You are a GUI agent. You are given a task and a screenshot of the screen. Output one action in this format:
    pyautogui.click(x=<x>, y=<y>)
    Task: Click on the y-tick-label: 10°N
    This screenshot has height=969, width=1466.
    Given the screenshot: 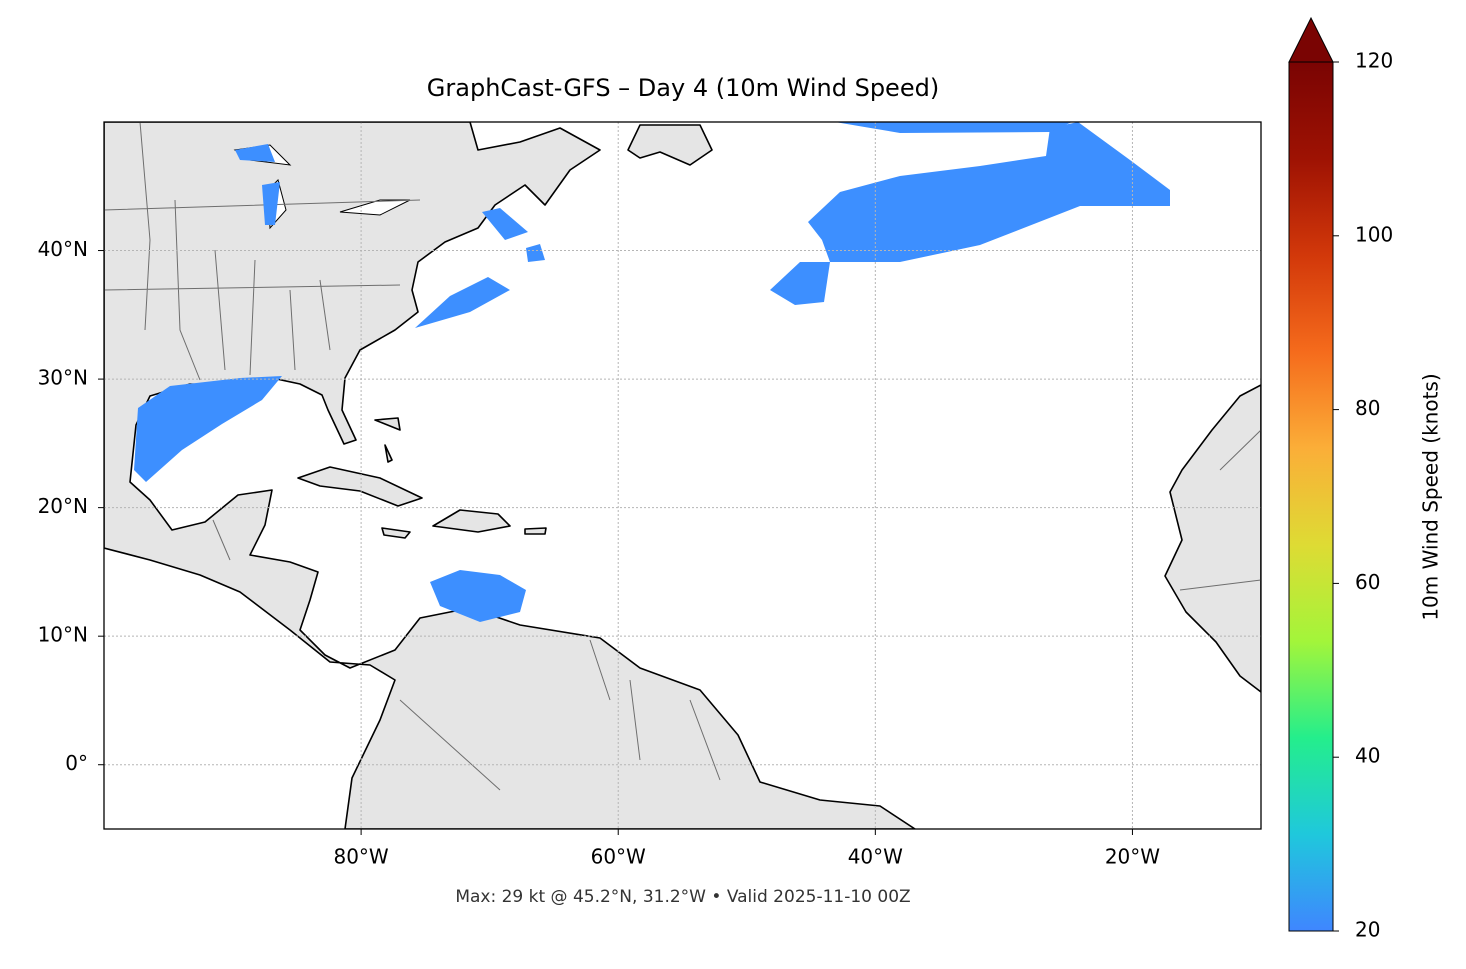 What is the action you would take?
    pyautogui.click(x=63, y=635)
    